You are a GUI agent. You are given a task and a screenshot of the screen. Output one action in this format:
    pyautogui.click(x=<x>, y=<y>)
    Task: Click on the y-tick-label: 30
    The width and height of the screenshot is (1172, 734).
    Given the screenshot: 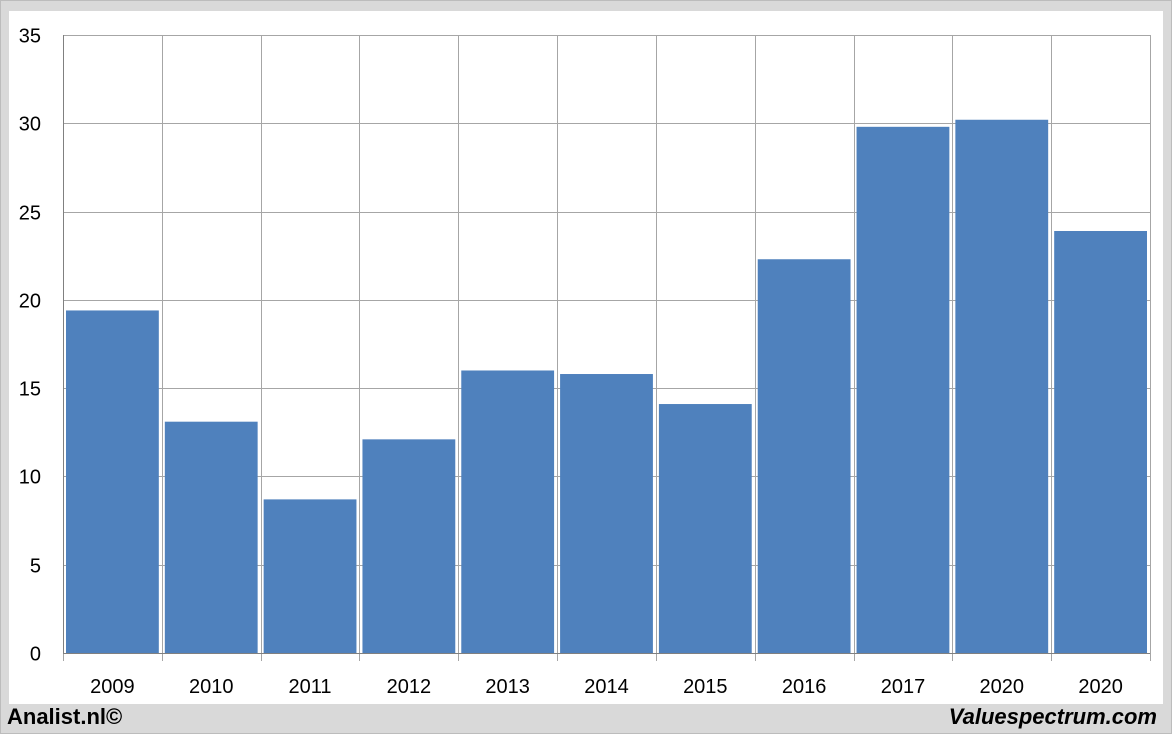 What is the action you would take?
    pyautogui.click(x=30, y=125)
    